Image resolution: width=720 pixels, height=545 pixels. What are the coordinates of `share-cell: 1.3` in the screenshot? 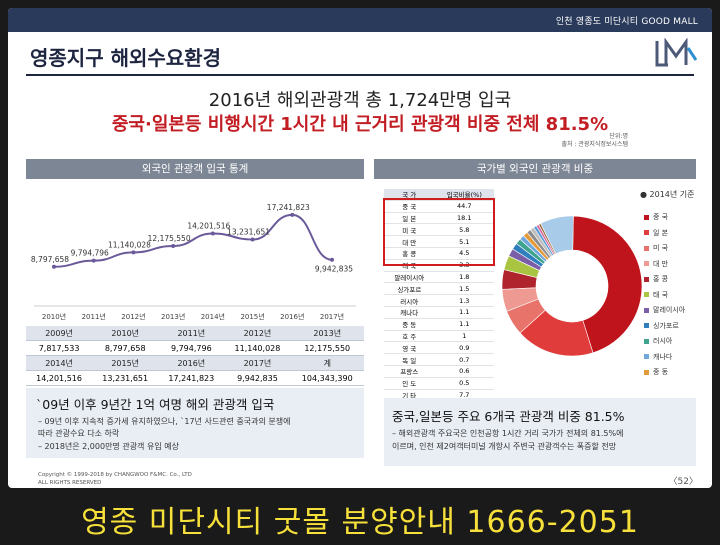 It's located at (464, 300).